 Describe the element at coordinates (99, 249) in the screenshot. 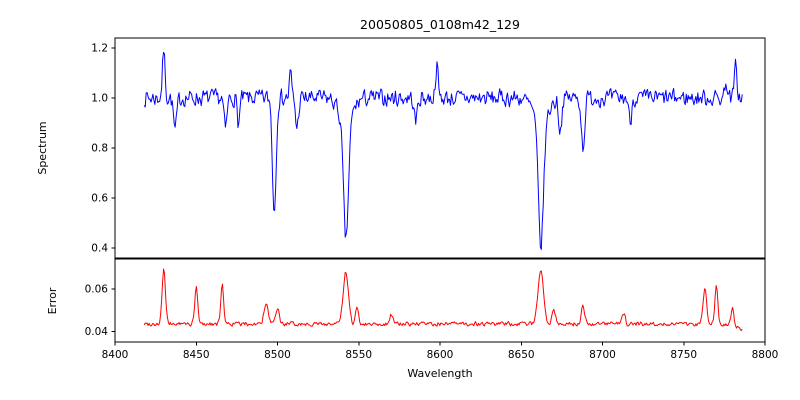

I see `y-tick-label: 0.4` at that location.